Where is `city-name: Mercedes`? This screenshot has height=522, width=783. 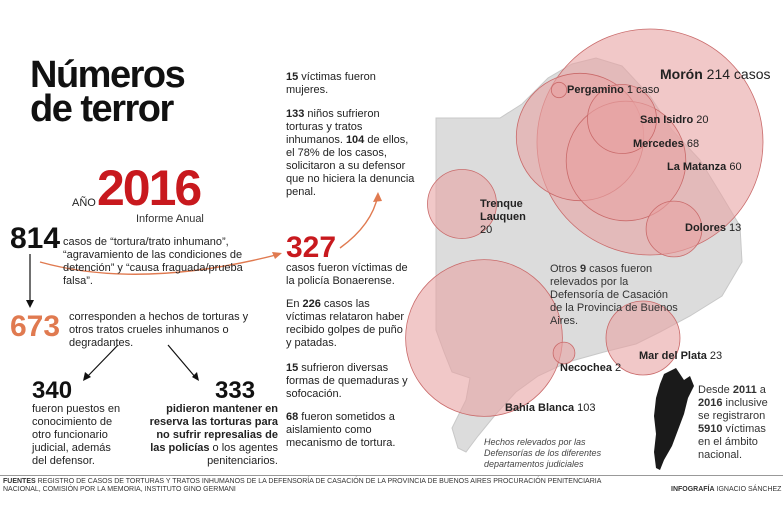
city-name: Mercedes is located at coordinates (658, 144).